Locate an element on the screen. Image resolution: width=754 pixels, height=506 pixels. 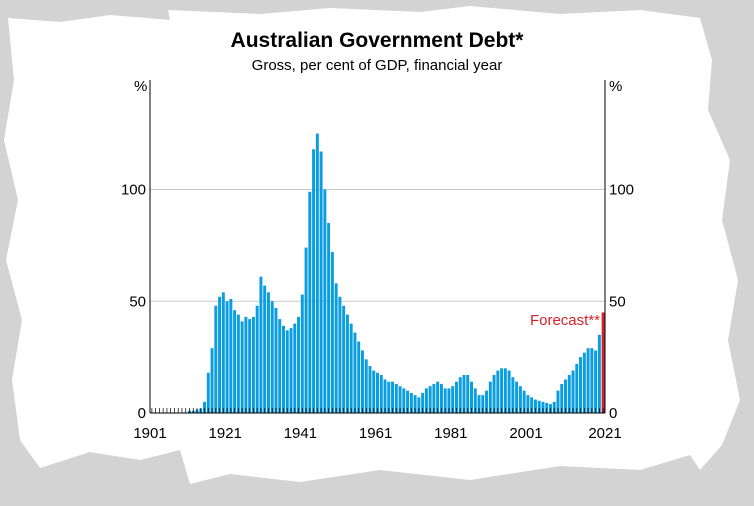
chart-title: Australian Government Debt* is located at coordinates (377, 40).